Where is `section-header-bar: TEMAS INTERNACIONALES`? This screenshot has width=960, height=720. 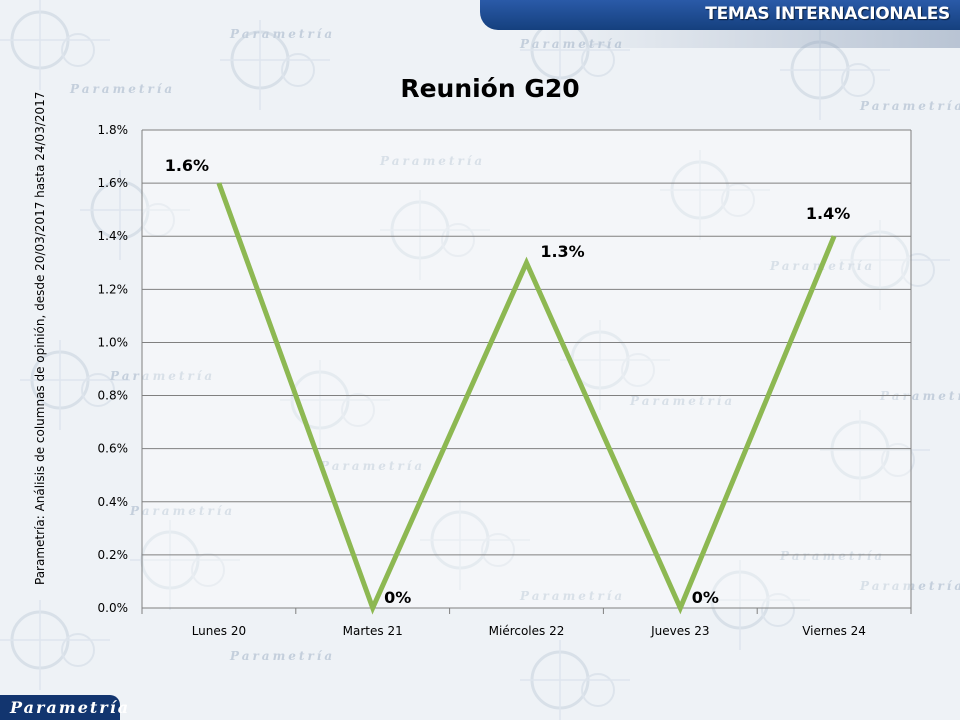 section-header-bar: TEMAS INTERNACIONALES is located at coordinates (720, 15).